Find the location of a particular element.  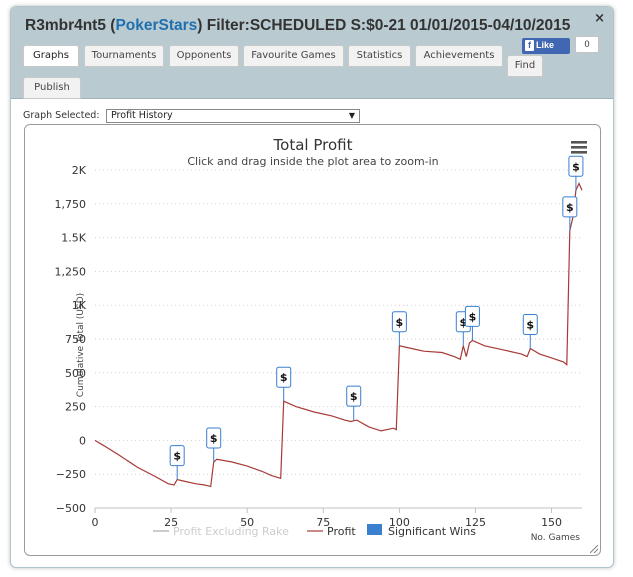

tab-tournaments: Tournaments is located at coordinates (124, 56).